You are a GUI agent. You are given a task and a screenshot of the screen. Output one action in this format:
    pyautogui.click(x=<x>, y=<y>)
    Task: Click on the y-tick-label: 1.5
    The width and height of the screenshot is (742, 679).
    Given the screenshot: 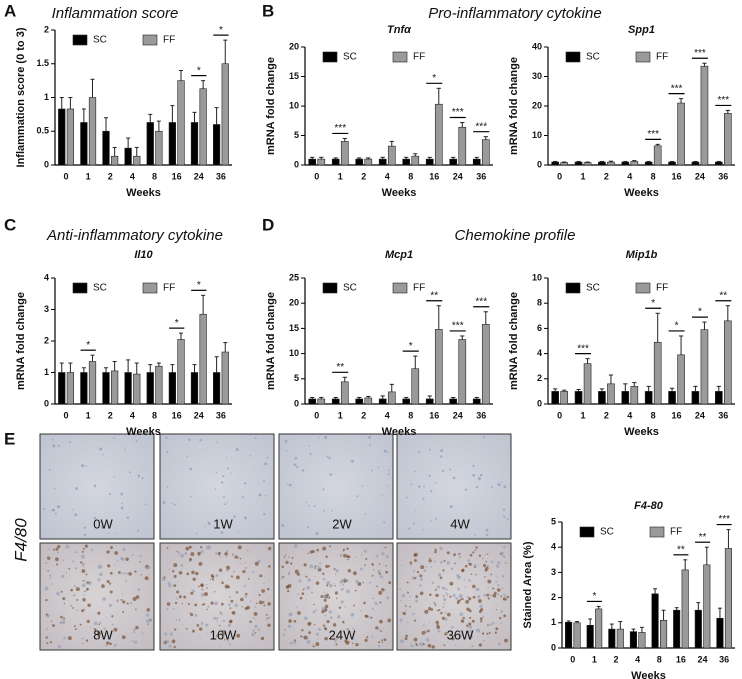 What is the action you would take?
    pyautogui.click(x=42, y=63)
    